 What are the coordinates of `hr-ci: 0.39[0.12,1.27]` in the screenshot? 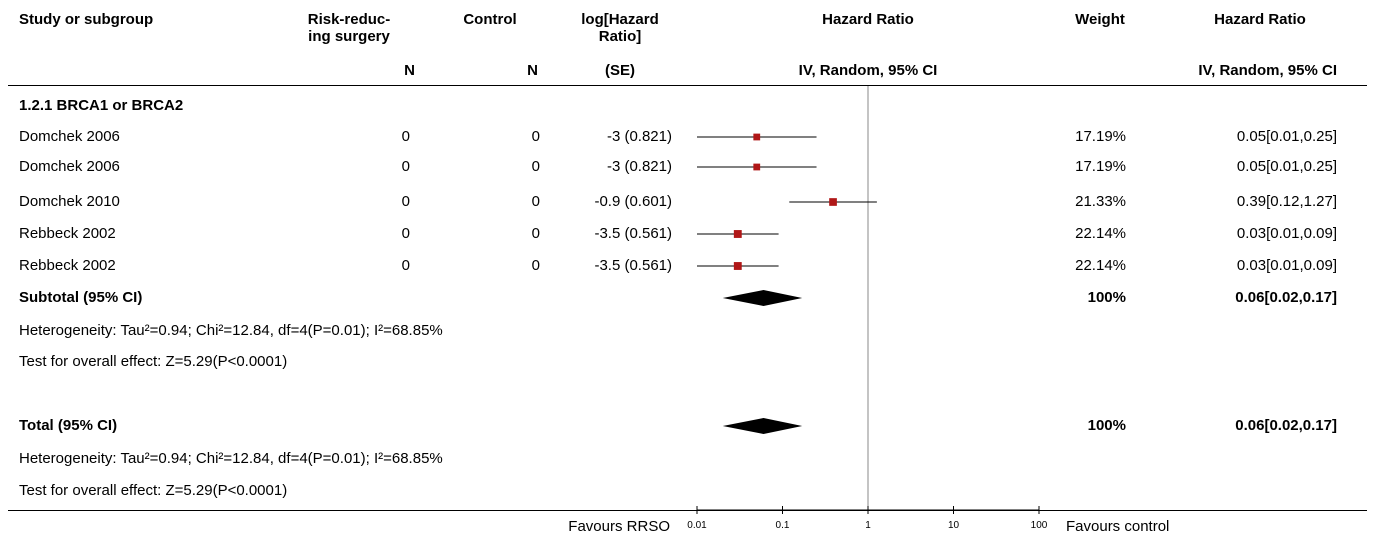 It's located at (1286, 201).